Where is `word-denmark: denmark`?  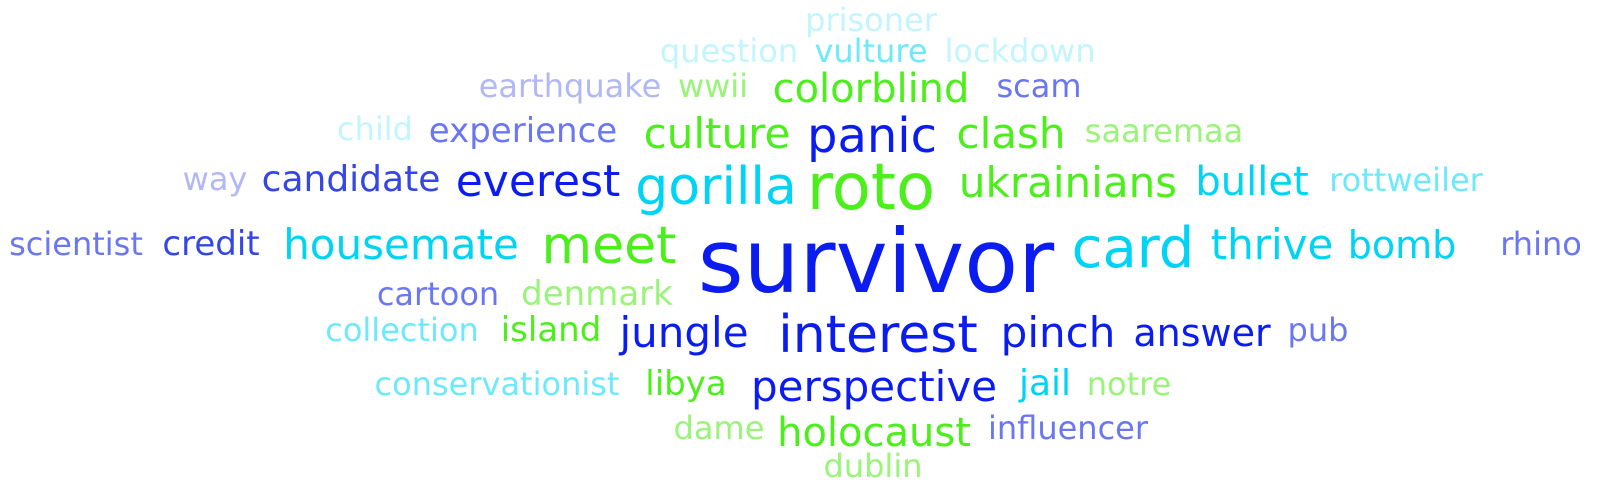
word-denmark: denmark is located at coordinates (597, 294).